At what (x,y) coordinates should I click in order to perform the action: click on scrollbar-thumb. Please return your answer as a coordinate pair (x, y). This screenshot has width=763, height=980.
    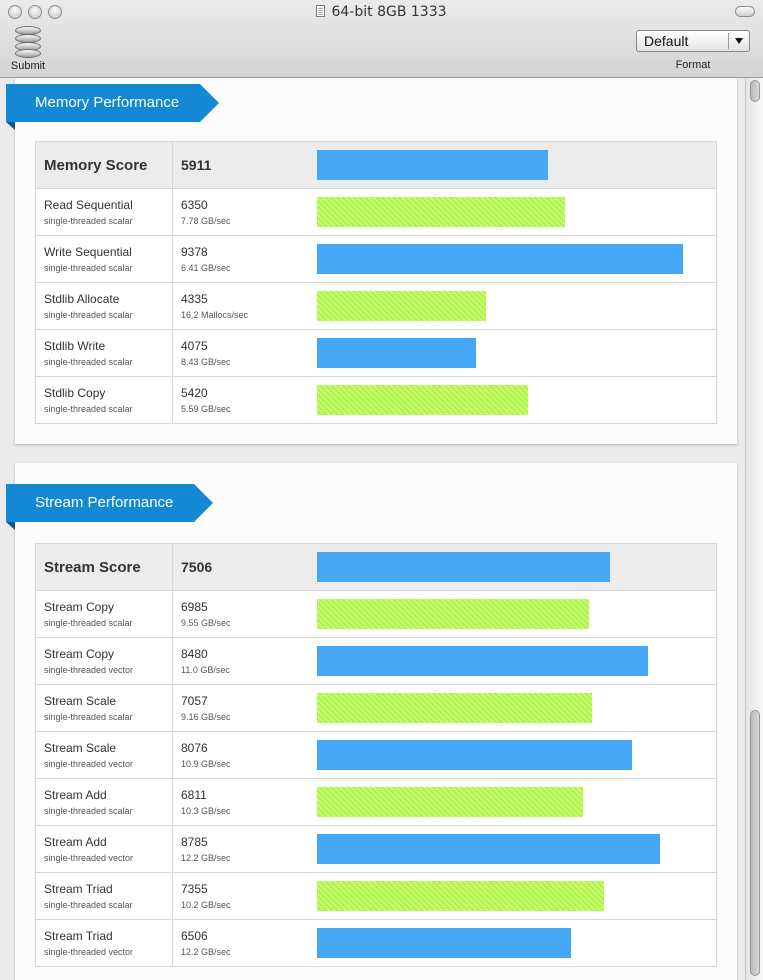
    Looking at the image, I should click on (755, 843).